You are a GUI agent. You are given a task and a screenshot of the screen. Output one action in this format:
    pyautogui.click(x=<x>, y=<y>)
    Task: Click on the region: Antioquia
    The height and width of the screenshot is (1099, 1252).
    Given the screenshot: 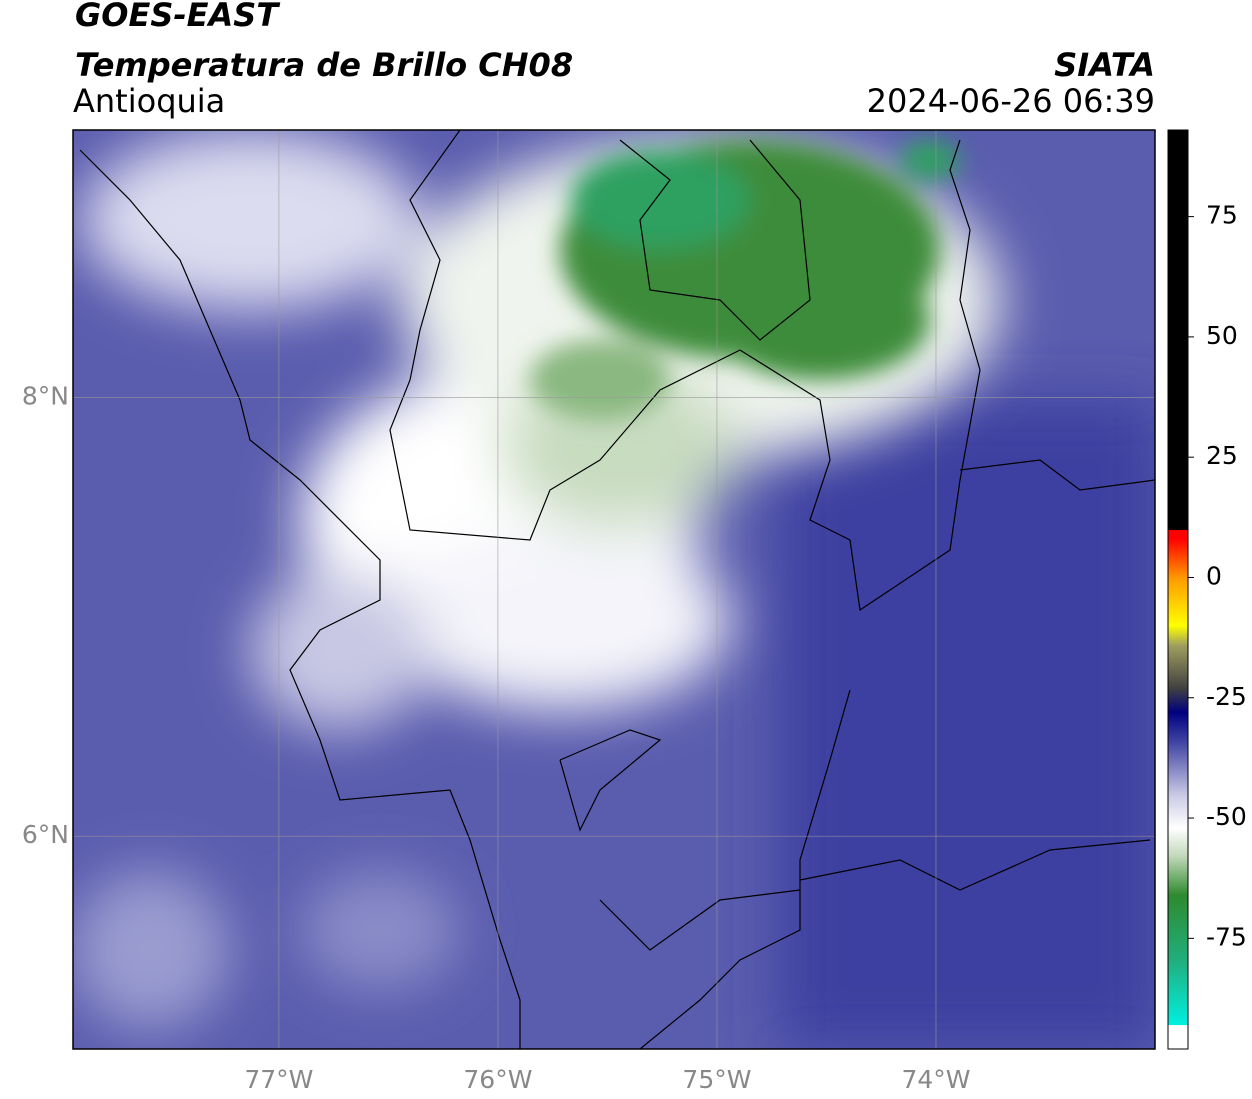 What is the action you would take?
    pyautogui.click(x=149, y=101)
    